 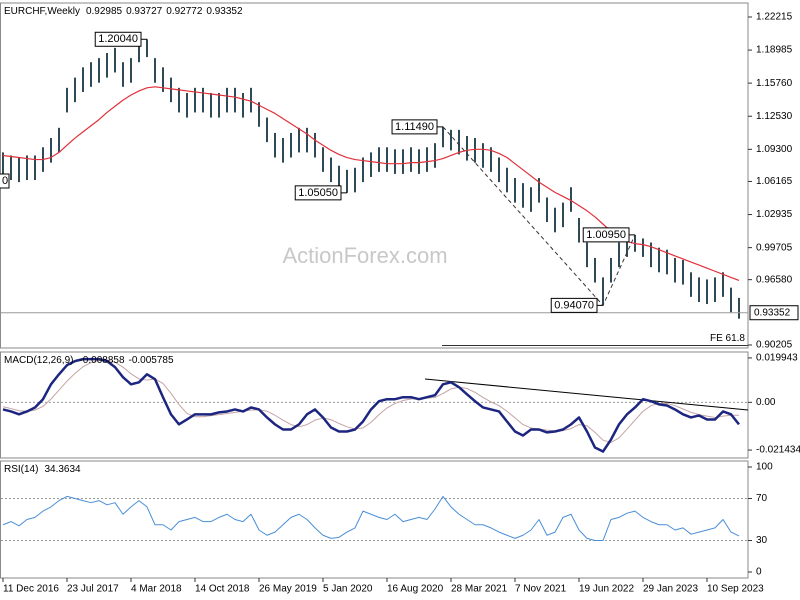 What do you see at coordinates (762, 540) in the screenshot?
I see `y-tick-label: 30` at bounding box center [762, 540].